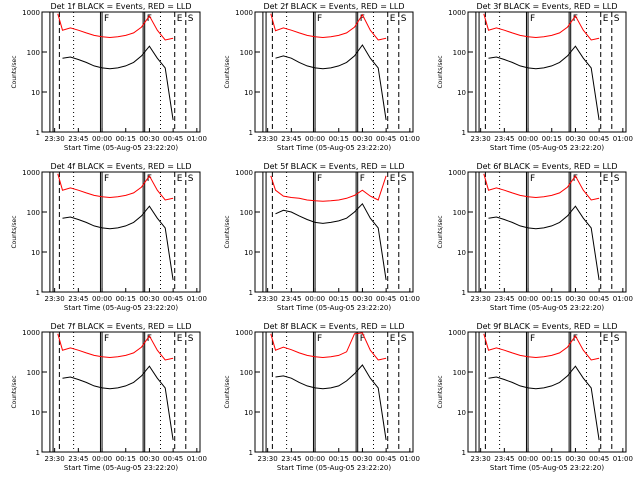 The width and height of the screenshot is (640, 480). What do you see at coordinates (120, 6) in the screenshot?
I see `chart-title: Det 1f BLACK = Events, RED = LLD` at bounding box center [120, 6].